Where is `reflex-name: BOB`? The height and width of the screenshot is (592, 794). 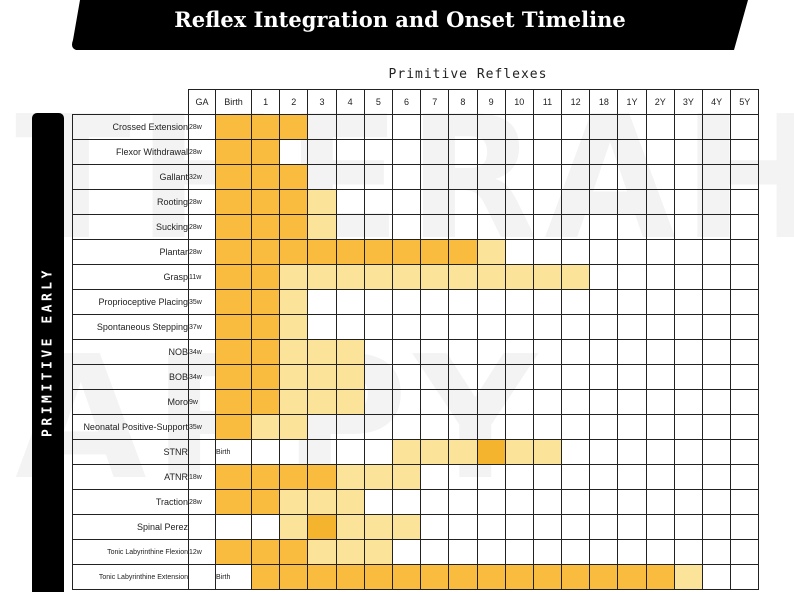 reflex-name: BOB is located at coordinates (130, 377).